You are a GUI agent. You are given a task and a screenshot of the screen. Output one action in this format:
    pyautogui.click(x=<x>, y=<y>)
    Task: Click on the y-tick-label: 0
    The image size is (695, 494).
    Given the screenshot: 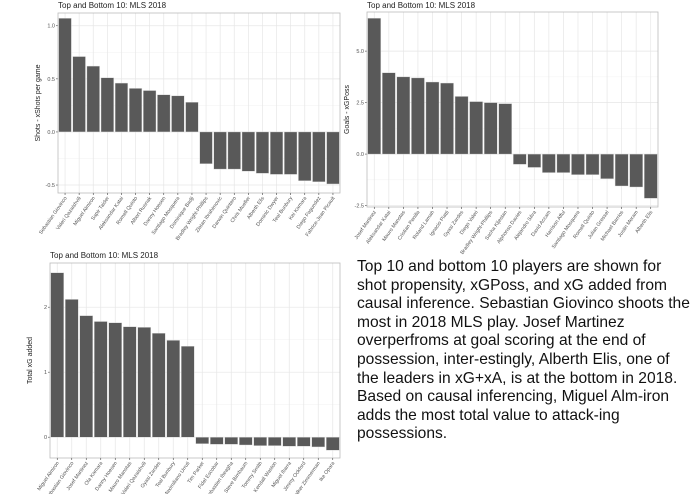 What is the action you would take?
    pyautogui.click(x=45, y=438)
    